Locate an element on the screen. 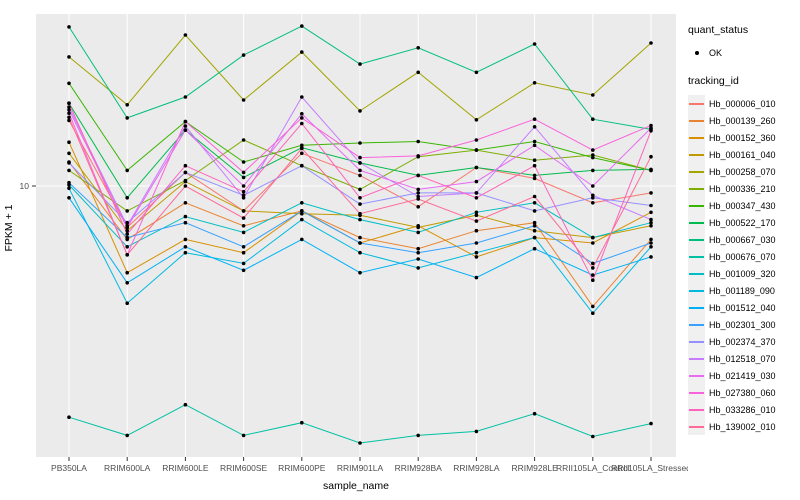 The height and width of the screenshot is (500, 800). x-tick-label: RRII105LA_Stressed is located at coordinates (649, 468).